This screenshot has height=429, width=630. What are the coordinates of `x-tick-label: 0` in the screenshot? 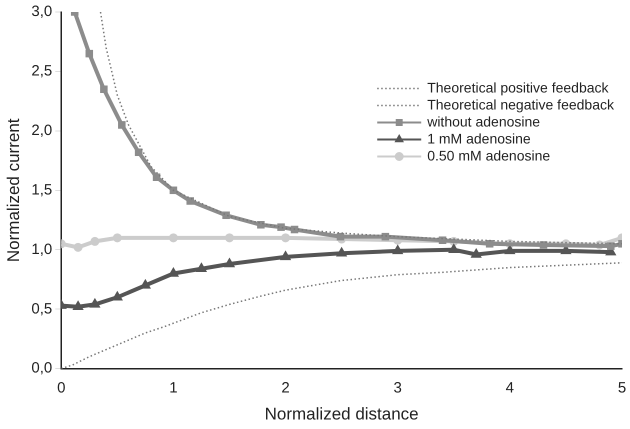 It's located at (61, 388).